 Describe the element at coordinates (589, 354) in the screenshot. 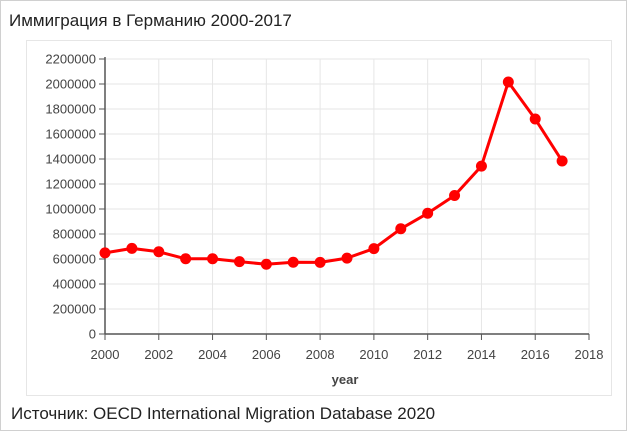

I see `x-tick-label: 2018` at that location.